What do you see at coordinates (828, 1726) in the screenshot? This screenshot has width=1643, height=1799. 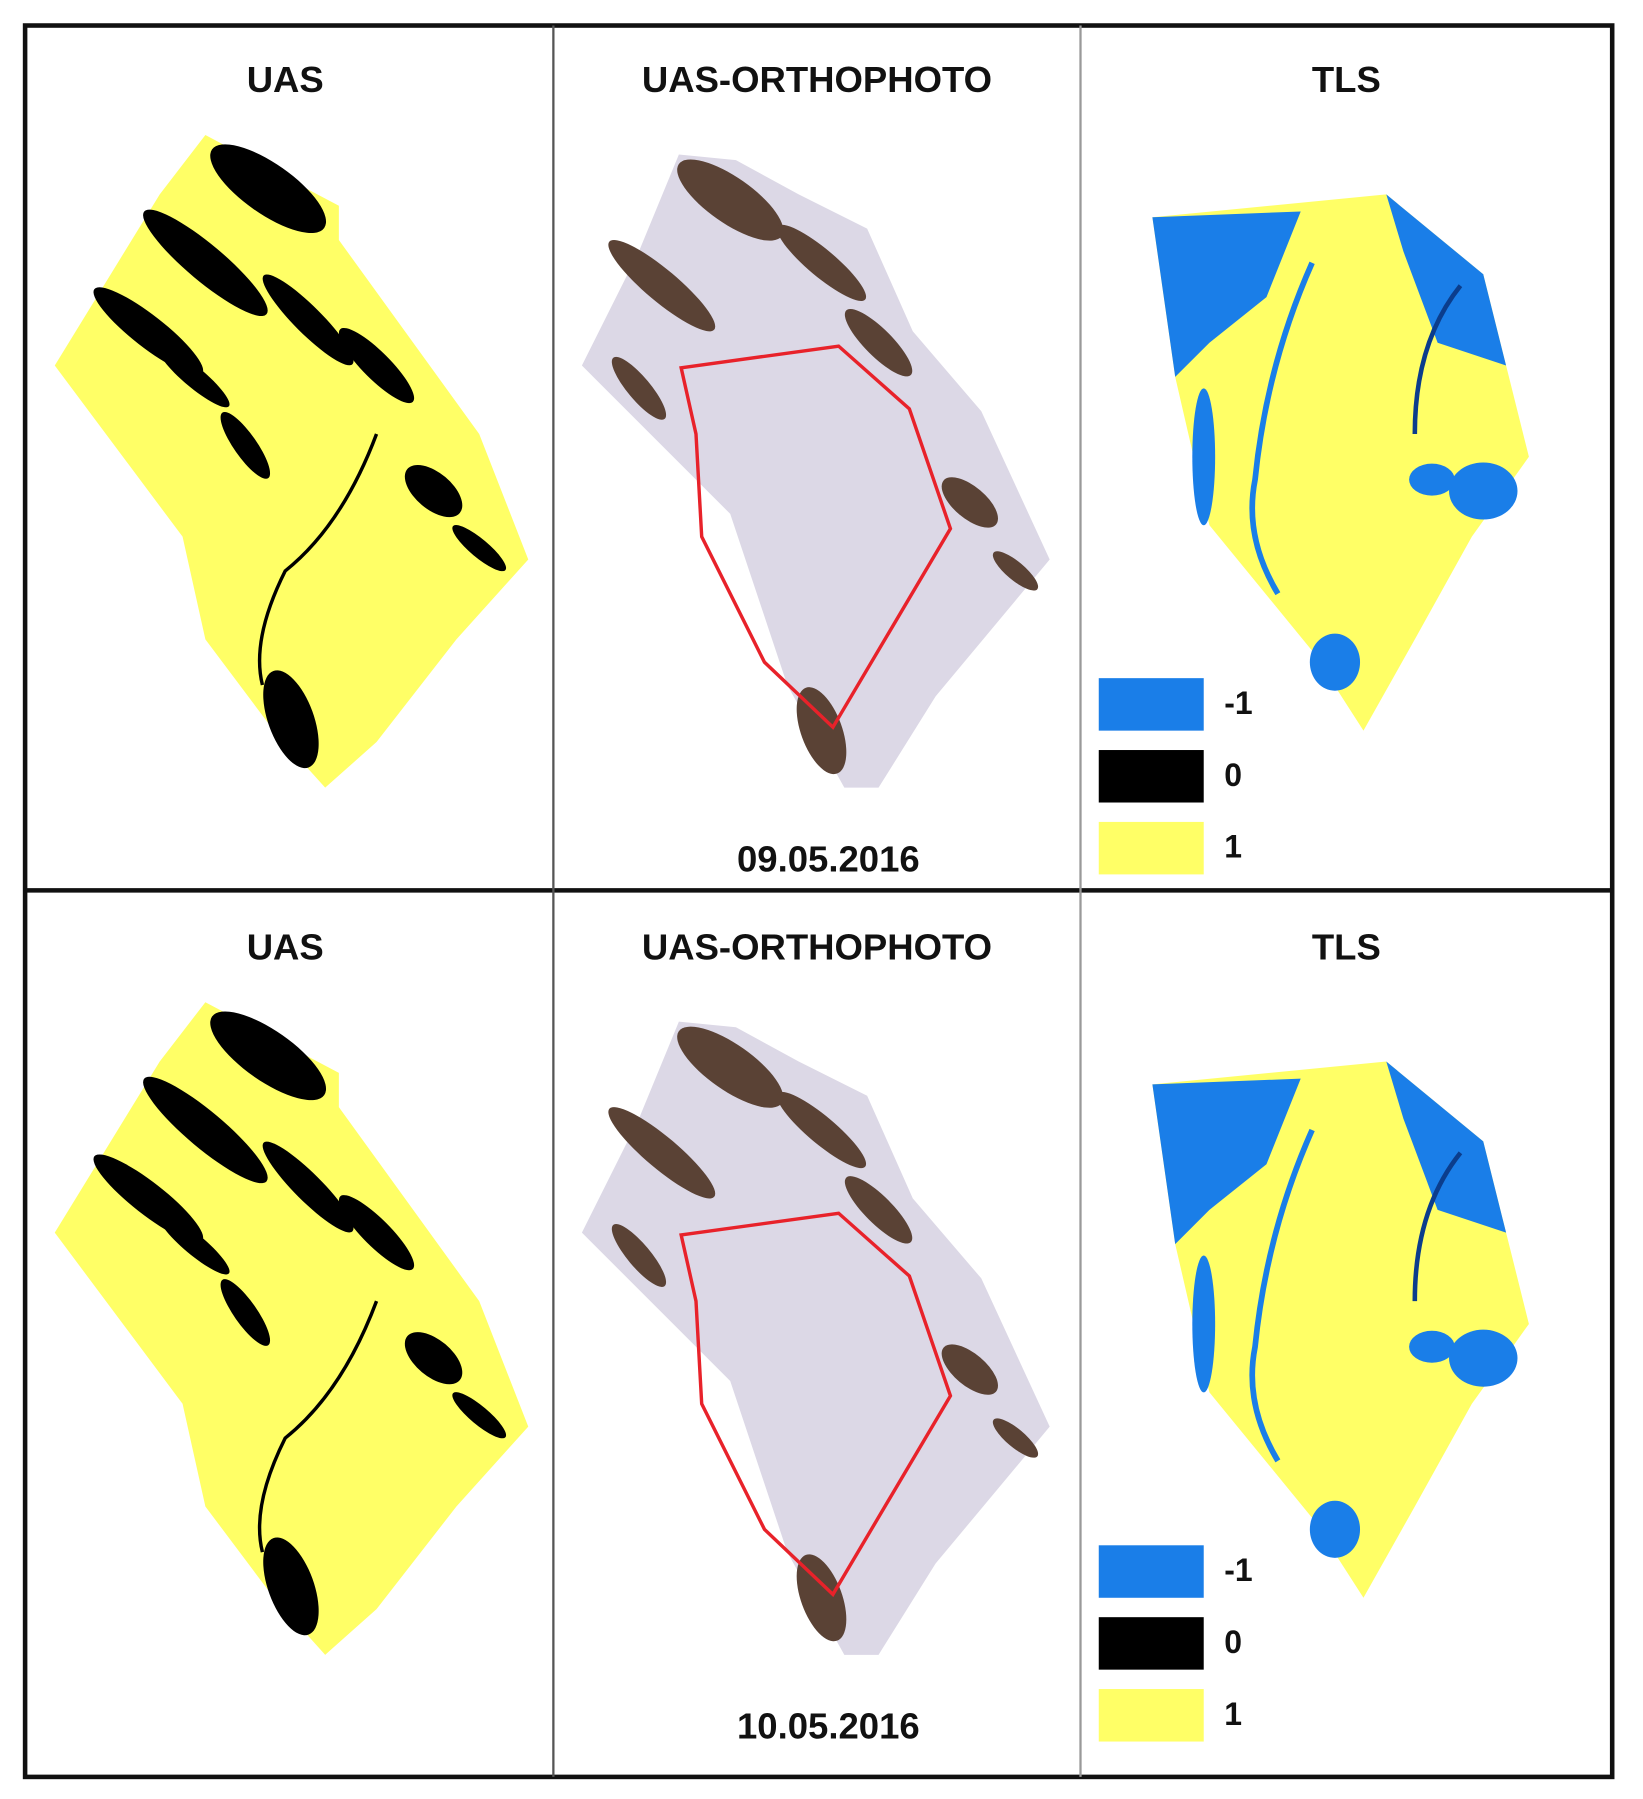 I see `date-label: 10.05.2016` at bounding box center [828, 1726].